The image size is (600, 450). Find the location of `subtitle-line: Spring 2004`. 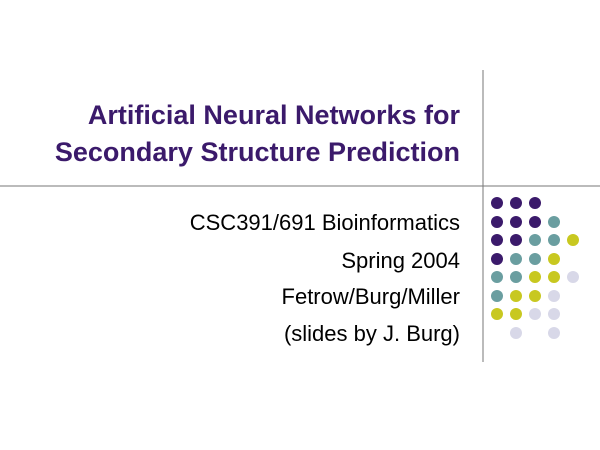

subtitle-line: Spring 2004 is located at coordinates (400, 260).